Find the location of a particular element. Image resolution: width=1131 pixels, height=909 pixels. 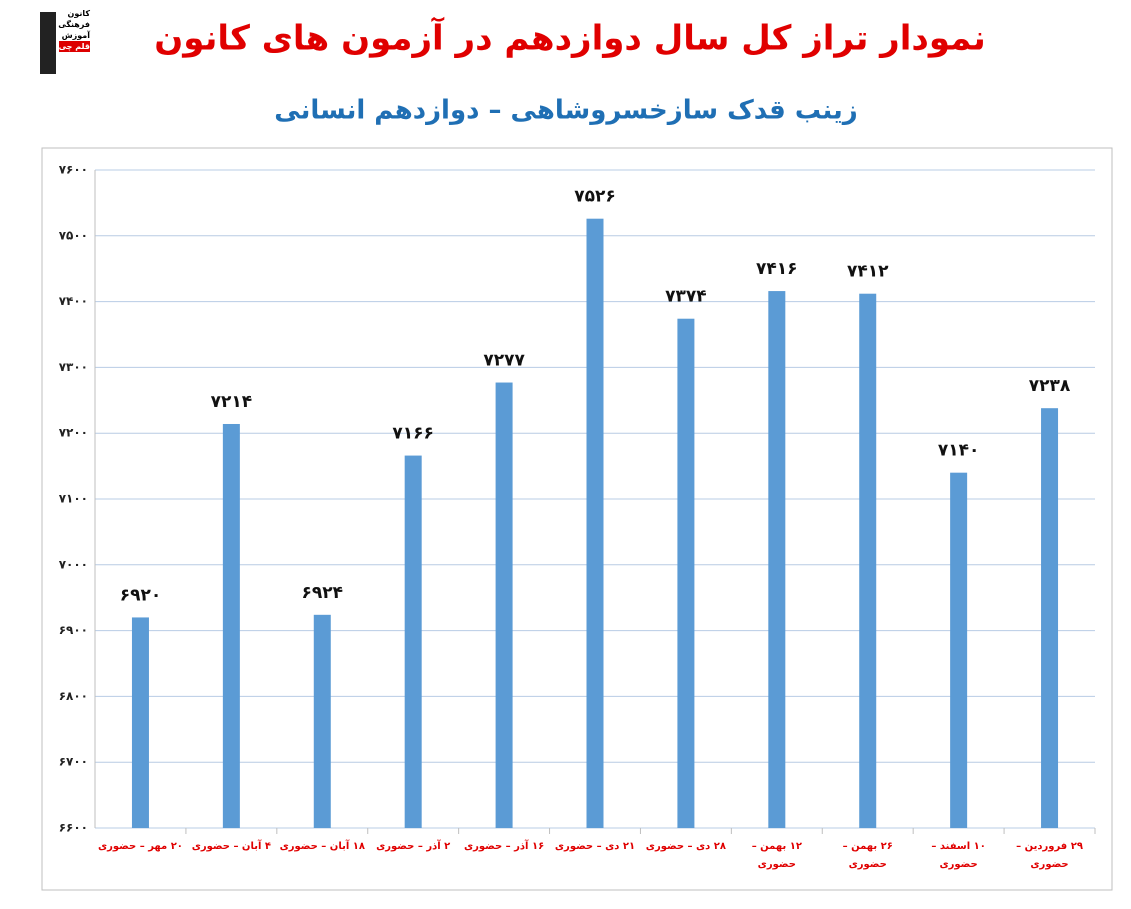

data-label: ۷۵۲۶ is located at coordinates (595, 197).